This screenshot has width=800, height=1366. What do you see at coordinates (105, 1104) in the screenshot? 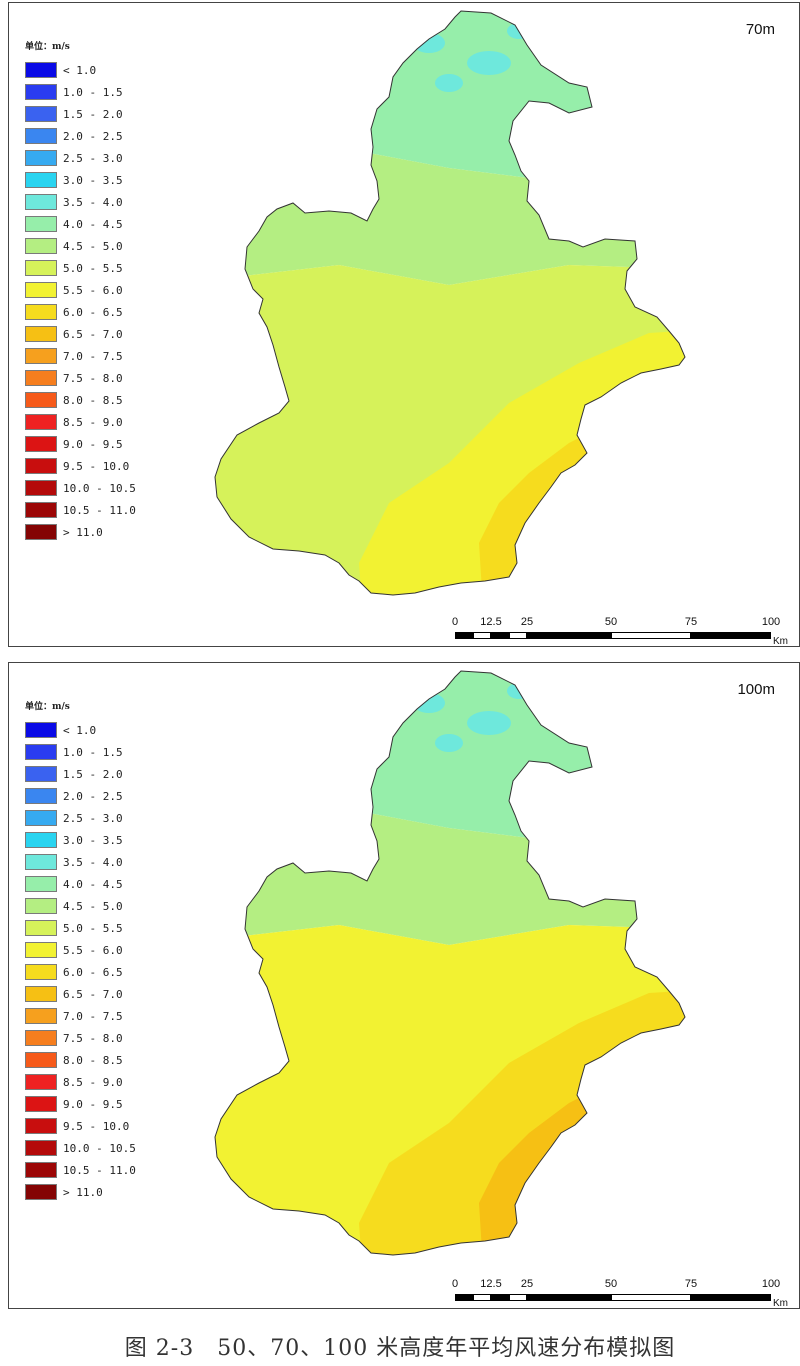
I see `legend-item: 9.0 - 9.5` at bounding box center [105, 1104].